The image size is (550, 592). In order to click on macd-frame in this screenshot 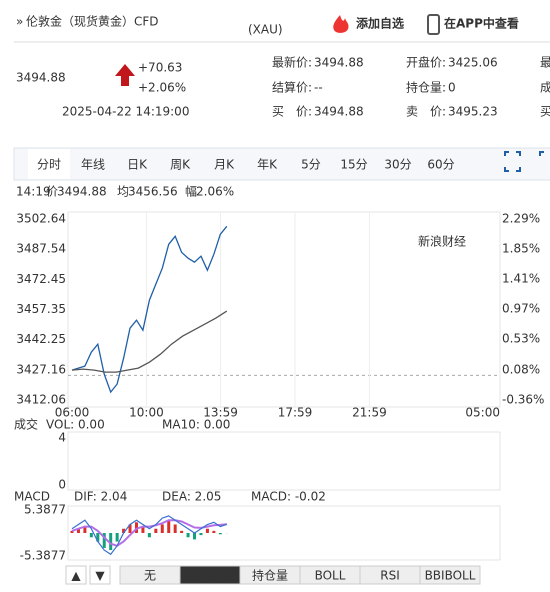, I will do `click(284, 533)`.